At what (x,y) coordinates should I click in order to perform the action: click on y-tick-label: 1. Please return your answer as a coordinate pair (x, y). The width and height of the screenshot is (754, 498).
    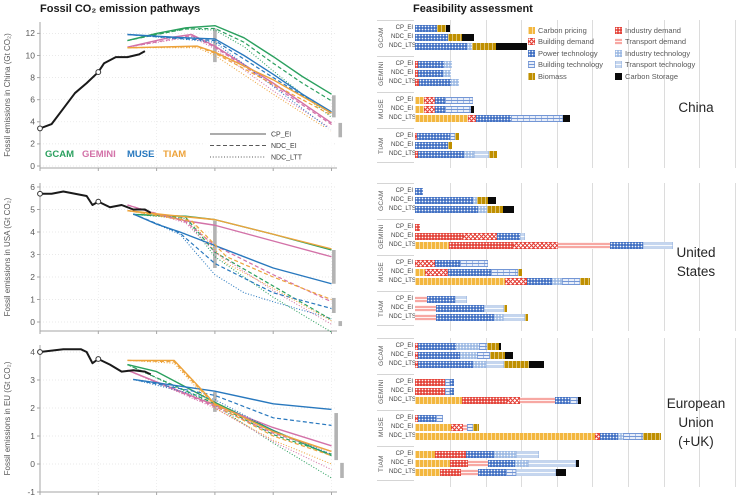
    Looking at the image, I should click on (32, 299).